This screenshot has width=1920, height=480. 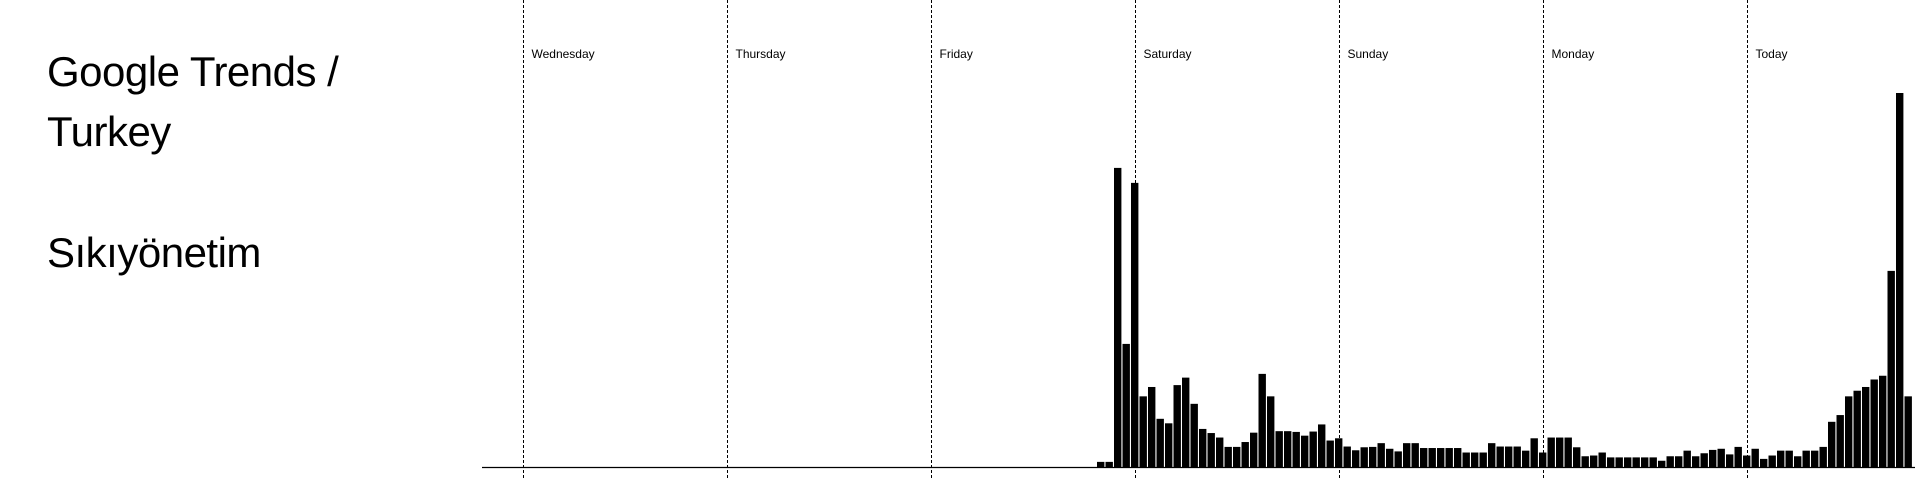 What do you see at coordinates (1772, 54) in the screenshot?
I see `day-label: Today` at bounding box center [1772, 54].